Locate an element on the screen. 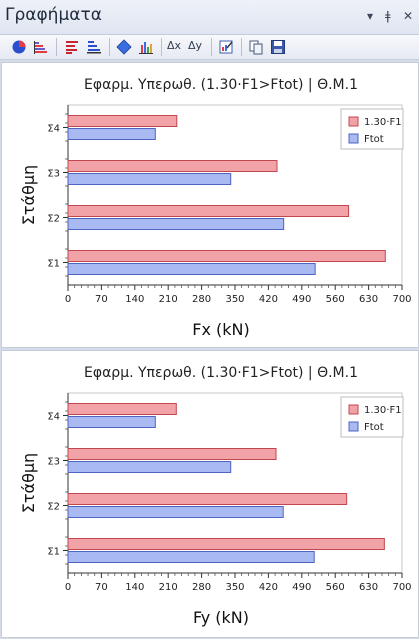  column-chart-icon is located at coordinates (146, 47).